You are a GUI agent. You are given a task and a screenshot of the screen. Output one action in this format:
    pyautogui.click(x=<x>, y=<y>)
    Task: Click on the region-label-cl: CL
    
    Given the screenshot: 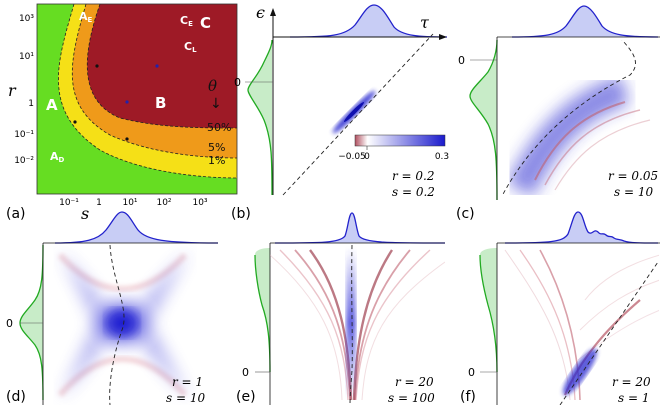 What is the action you would take?
    pyautogui.click(x=190, y=47)
    